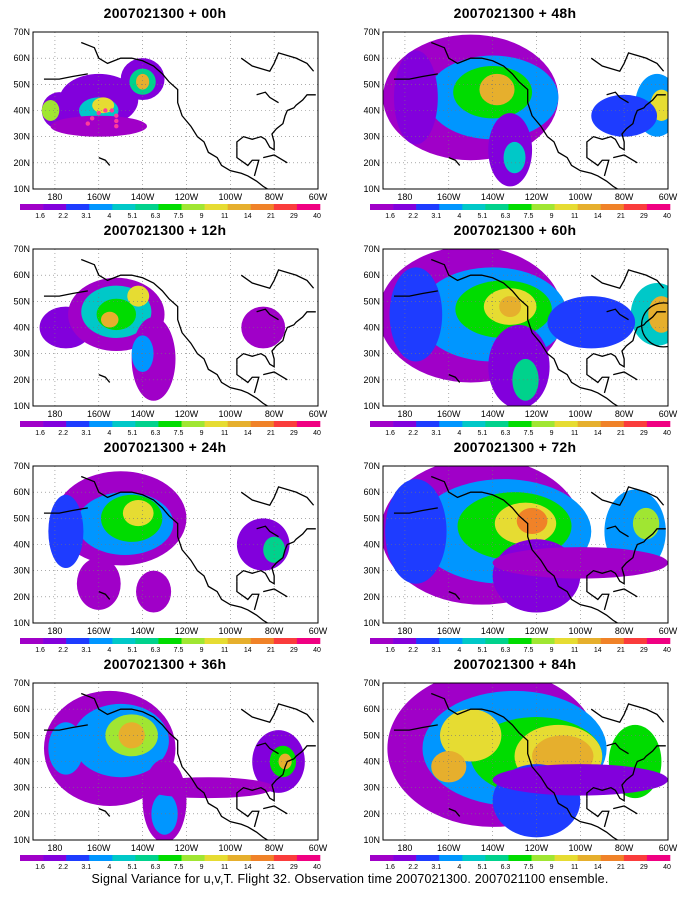 The height and width of the screenshot is (900, 700). Describe the element at coordinates (515, 447) in the screenshot. I see `panel-title: 2007021300 + 72h` at that location.